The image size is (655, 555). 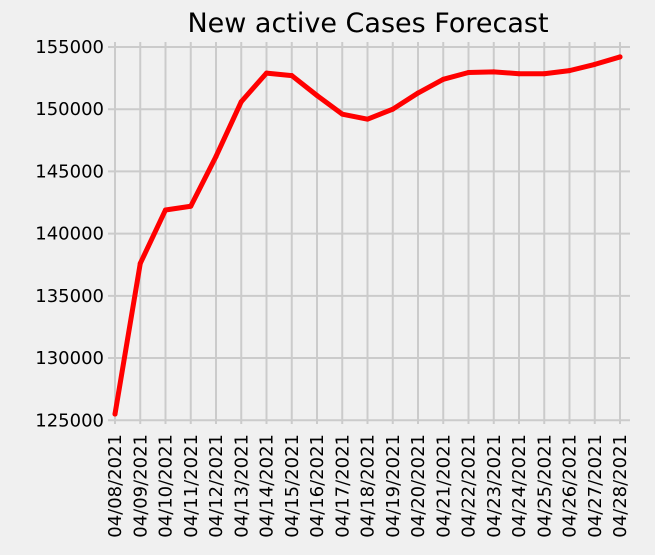 I want to click on x-tick-label: 04/24/2021, so click(x=519, y=486).